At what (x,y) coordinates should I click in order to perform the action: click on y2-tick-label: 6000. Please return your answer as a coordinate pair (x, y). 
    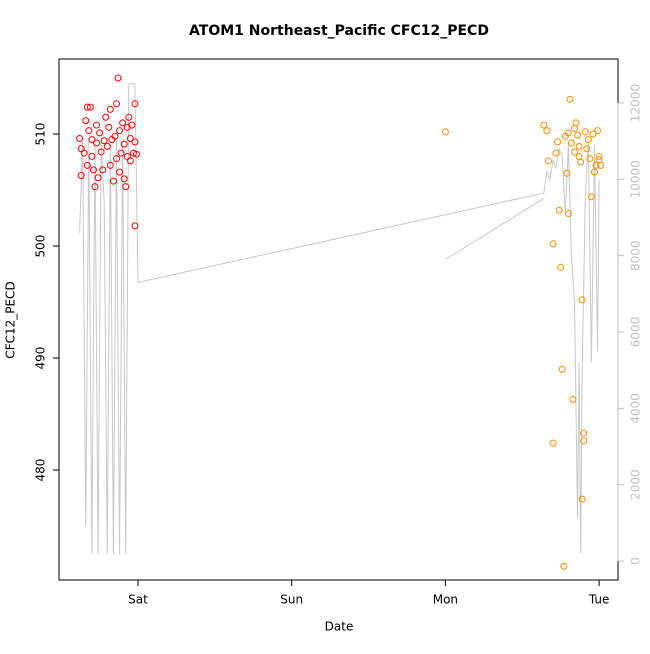
    Looking at the image, I should click on (636, 332).